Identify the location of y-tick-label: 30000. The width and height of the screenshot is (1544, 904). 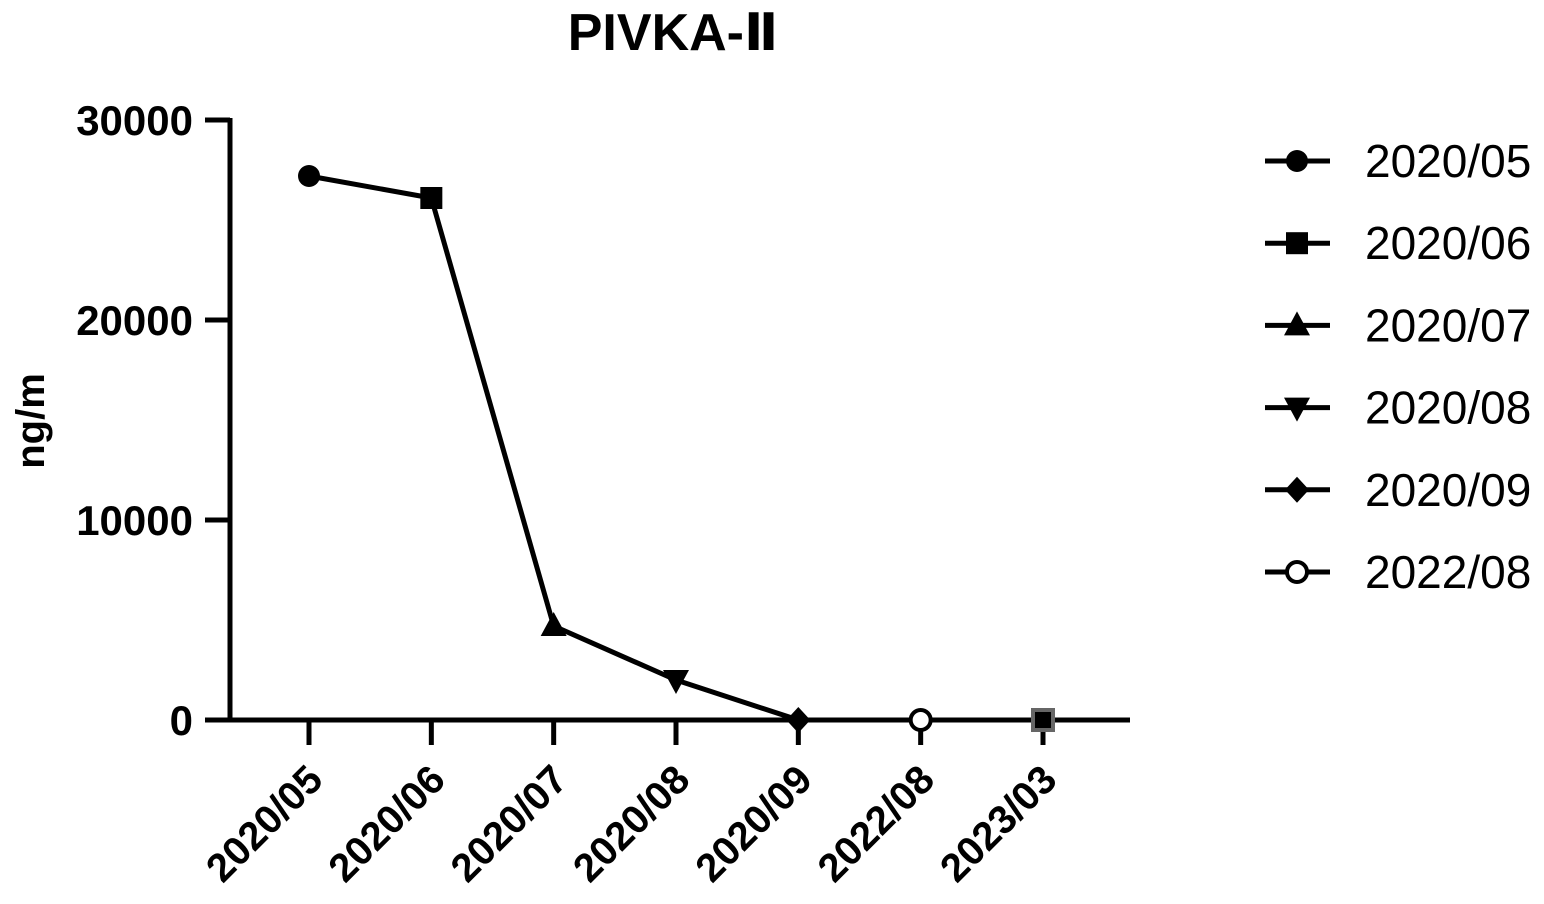
(134, 120).